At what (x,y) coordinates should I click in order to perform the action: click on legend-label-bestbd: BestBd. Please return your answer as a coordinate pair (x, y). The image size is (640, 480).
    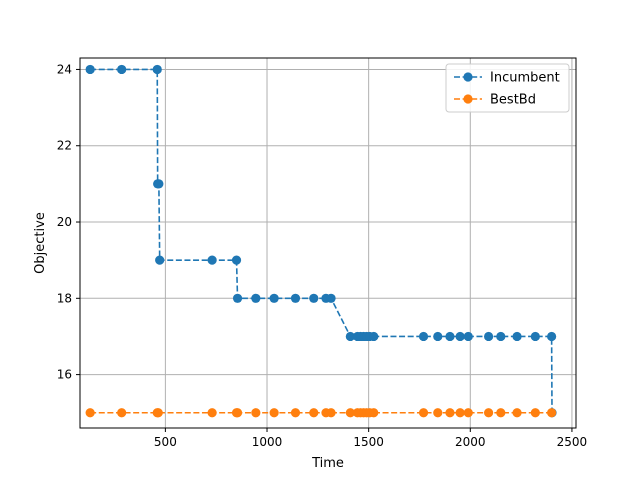
    Looking at the image, I should click on (513, 100).